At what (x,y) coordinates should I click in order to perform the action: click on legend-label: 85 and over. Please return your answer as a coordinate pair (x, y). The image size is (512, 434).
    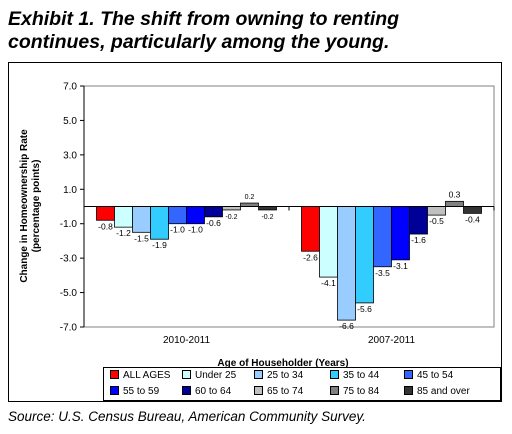
    Looking at the image, I should click on (443, 391).